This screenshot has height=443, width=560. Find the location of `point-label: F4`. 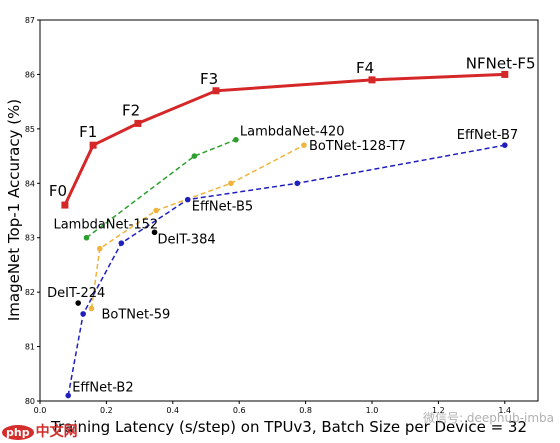

point-label: F4 is located at coordinates (365, 68).